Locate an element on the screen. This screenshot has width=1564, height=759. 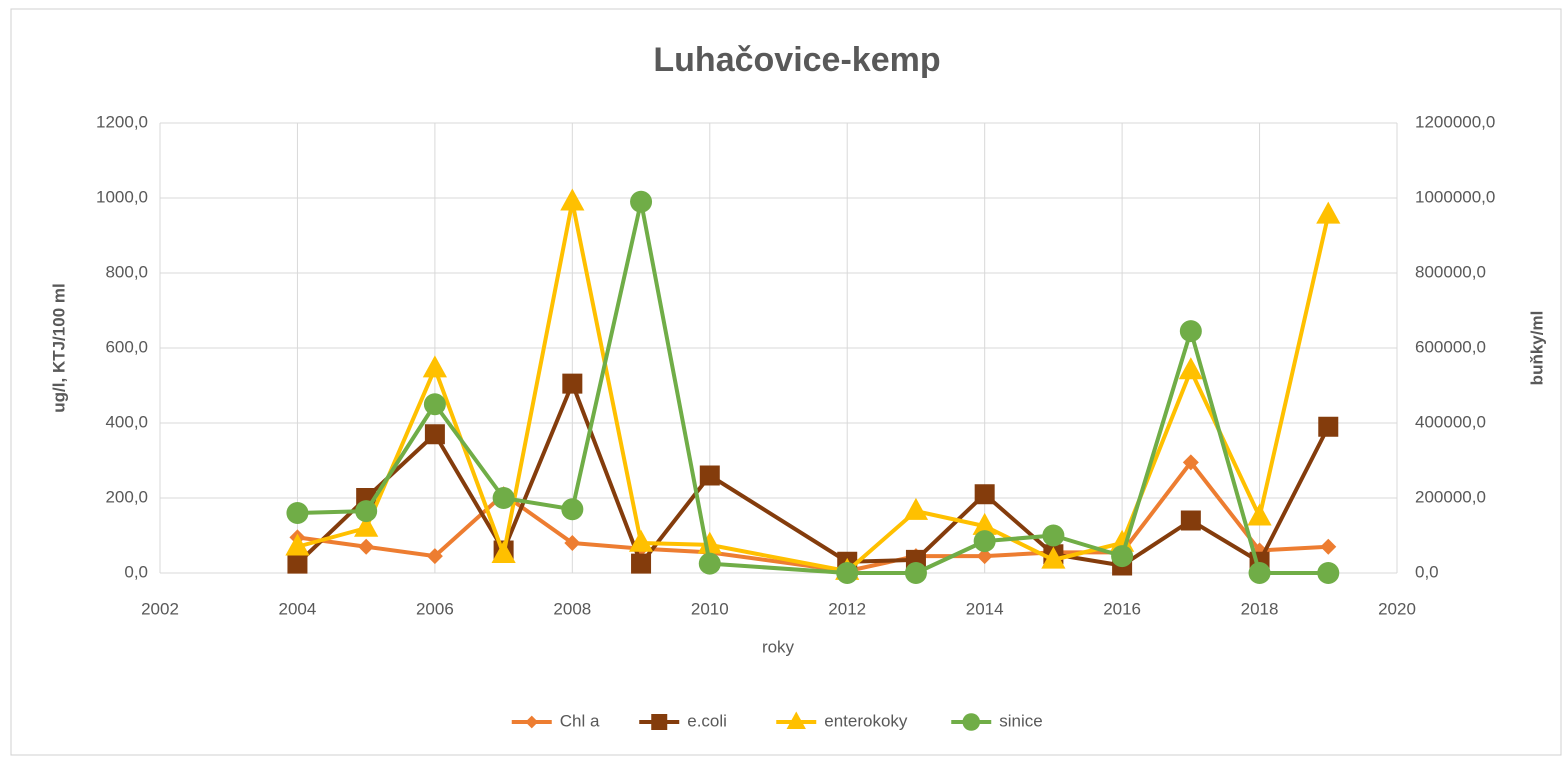
y2-tick-label: 1000000,0 is located at coordinates (1455, 196).